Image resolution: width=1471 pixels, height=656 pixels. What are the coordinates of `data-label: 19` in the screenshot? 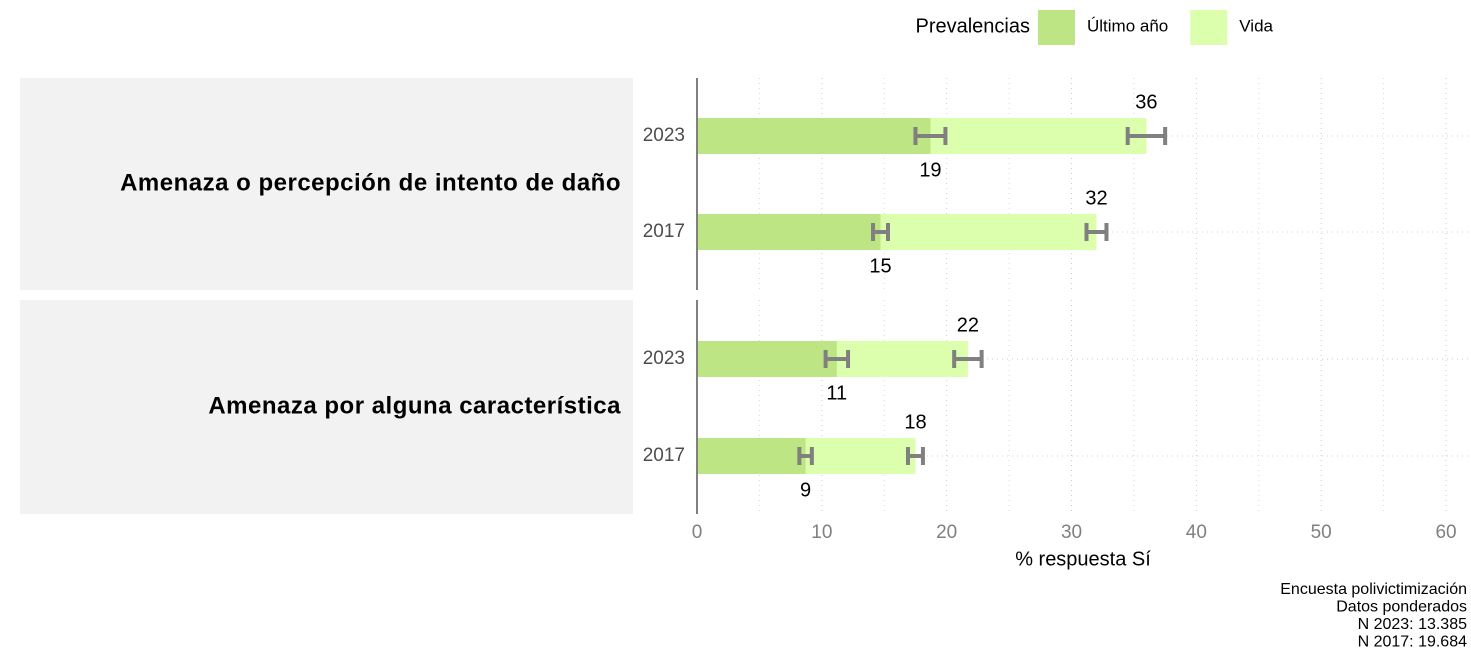 It's located at (930, 170).